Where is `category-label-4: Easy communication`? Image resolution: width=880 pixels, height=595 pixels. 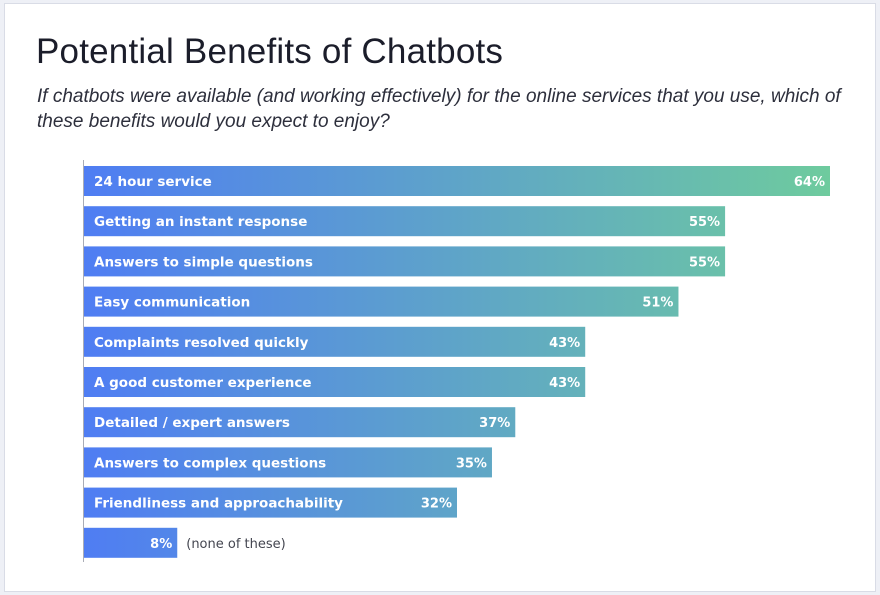
category-label-4: Easy communication is located at coordinates (172, 303).